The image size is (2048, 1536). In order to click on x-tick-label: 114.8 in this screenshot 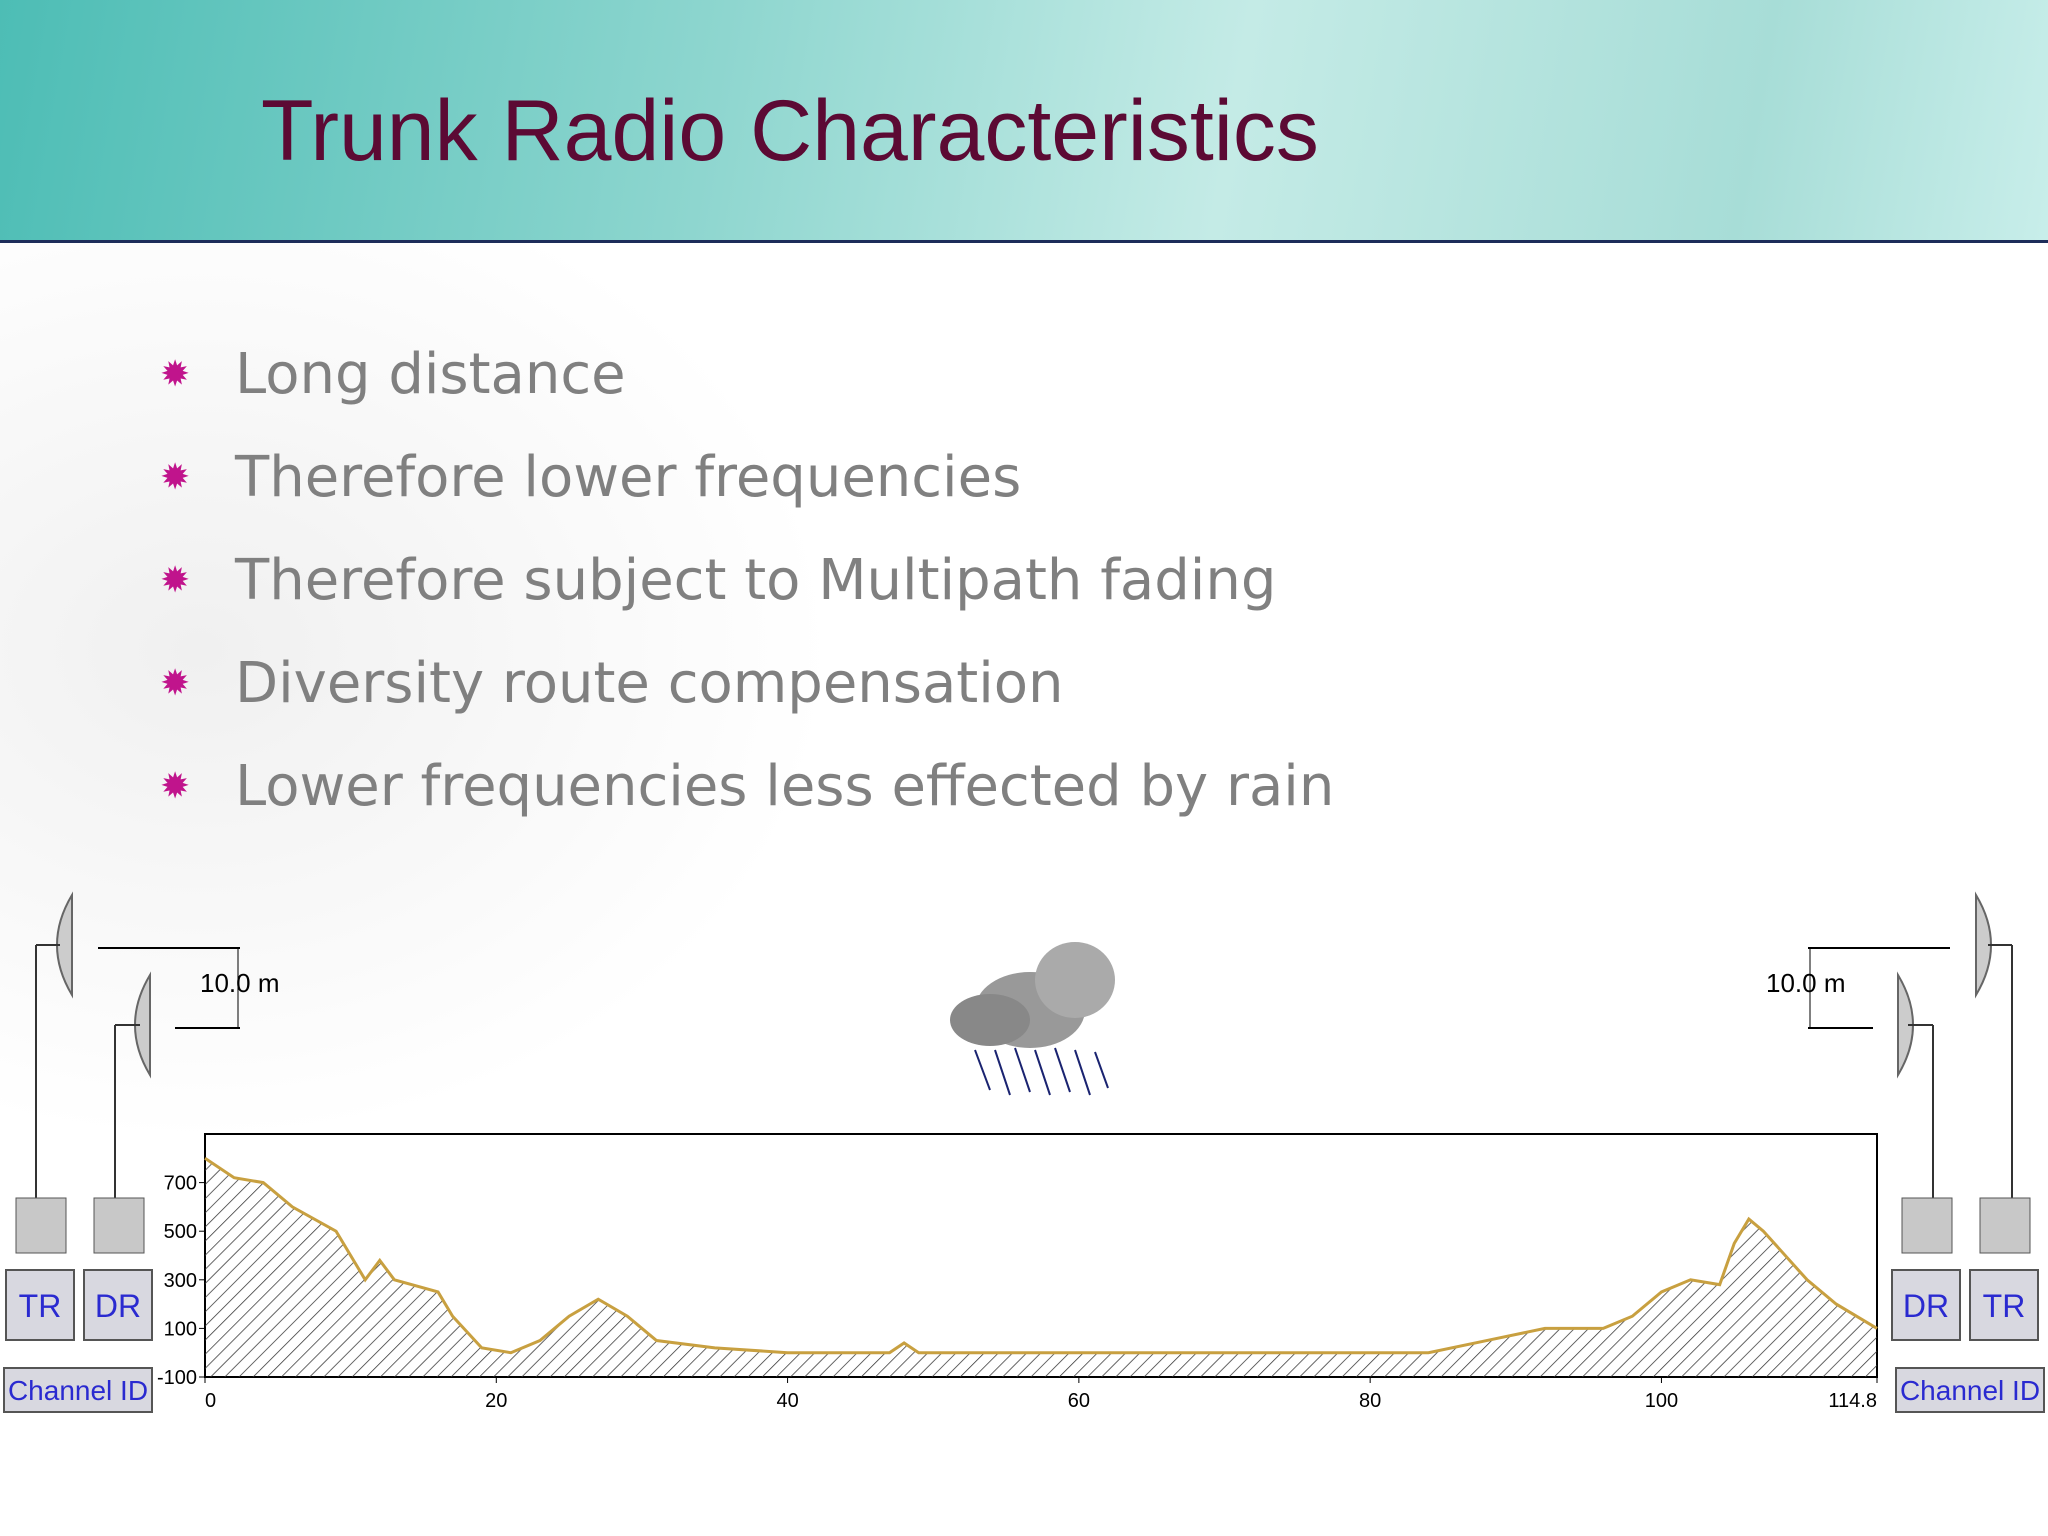, I will do `click(1852, 1401)`.